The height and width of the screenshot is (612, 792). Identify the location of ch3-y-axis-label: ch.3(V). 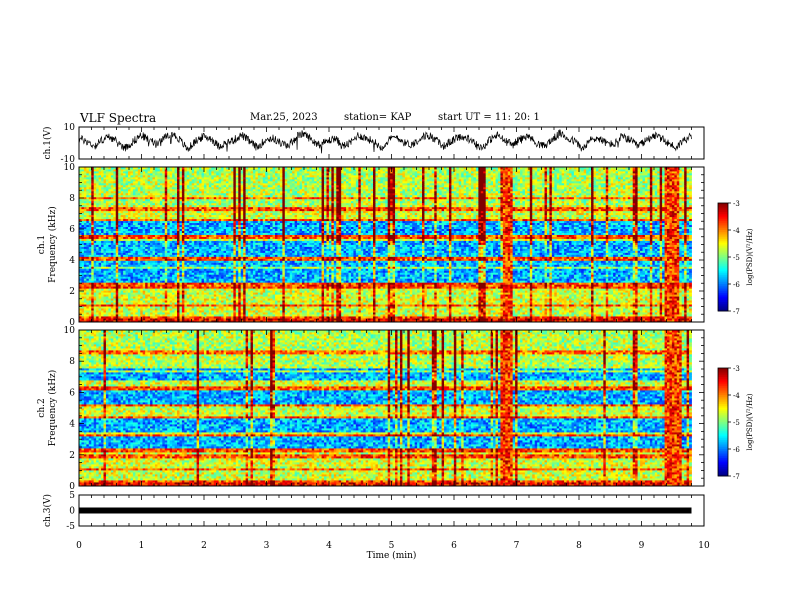
(47, 510).